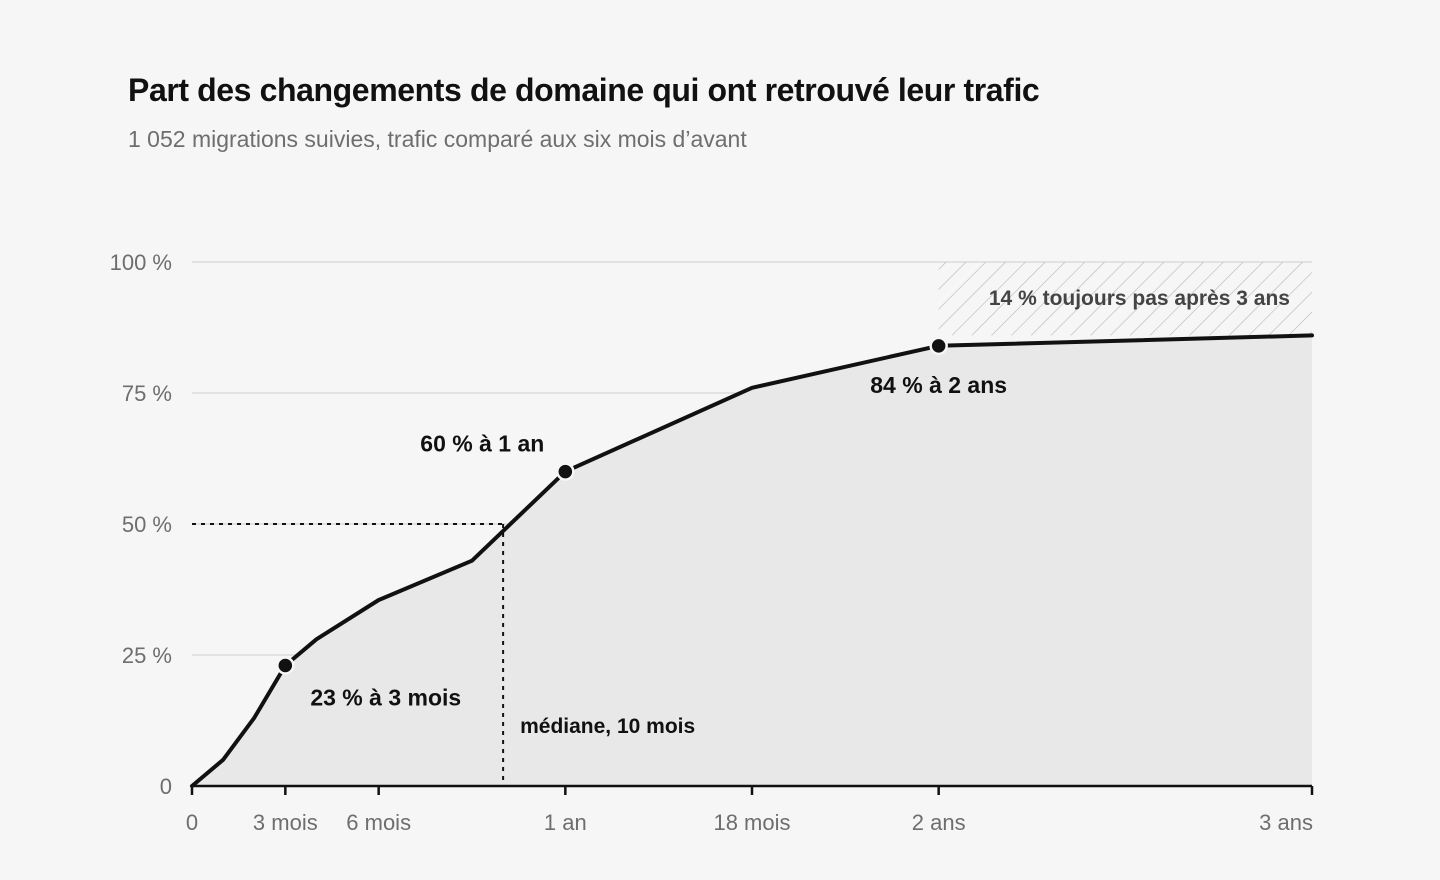 This screenshot has height=880, width=1440. I want to click on x-tick-label: 3 mois, so click(285, 822).